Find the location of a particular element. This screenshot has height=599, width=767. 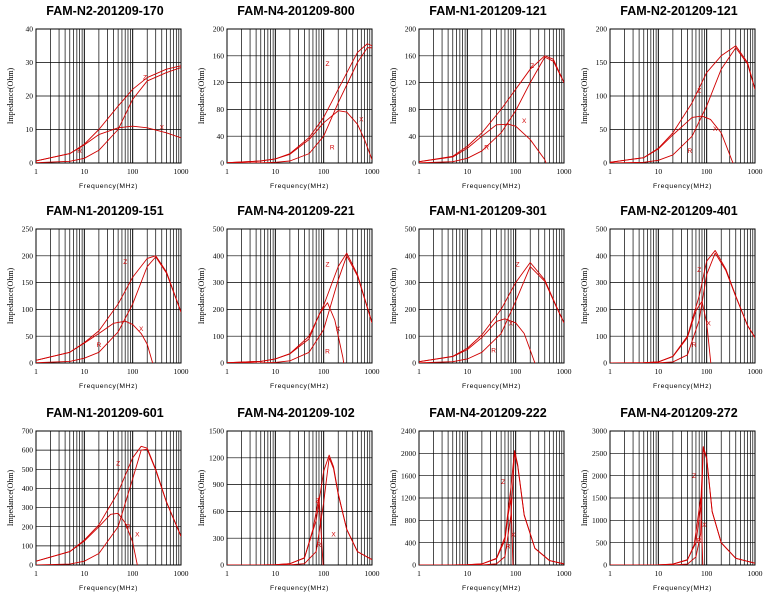

y-tick-label: 700 is located at coordinates (28, 431).